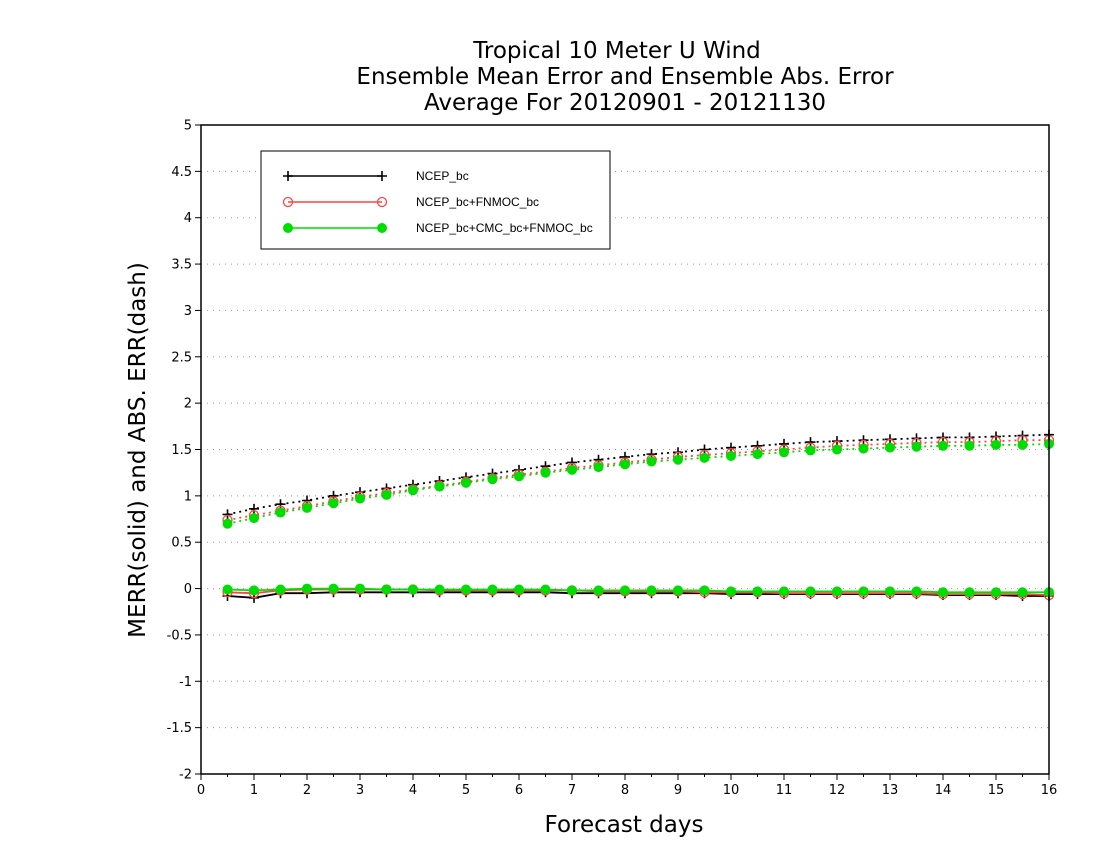 This screenshot has width=1100, height=850. What do you see at coordinates (477, 202) in the screenshot?
I see `legend-label: NCEP_bc+FNMOC_bc` at bounding box center [477, 202].